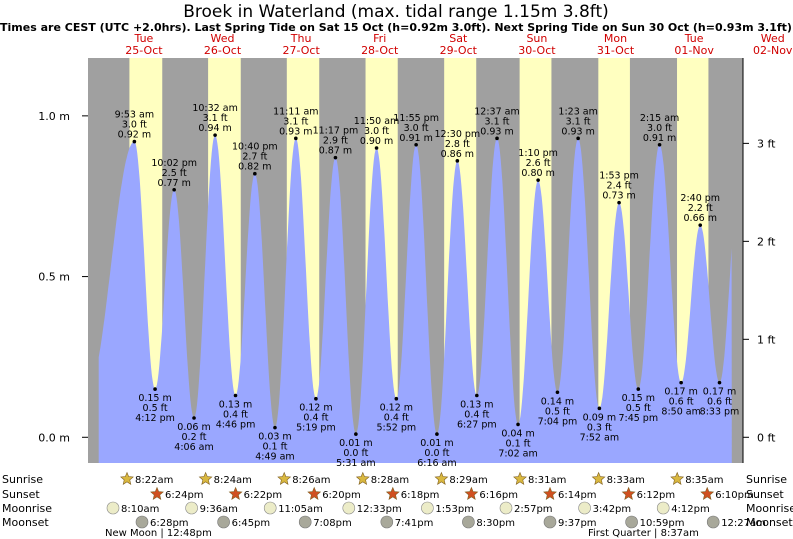 The height and width of the screenshot is (539, 793). What do you see at coordinates (254, 167) in the screenshot?
I see `high-tide-m: 0.82 m` at bounding box center [254, 167].